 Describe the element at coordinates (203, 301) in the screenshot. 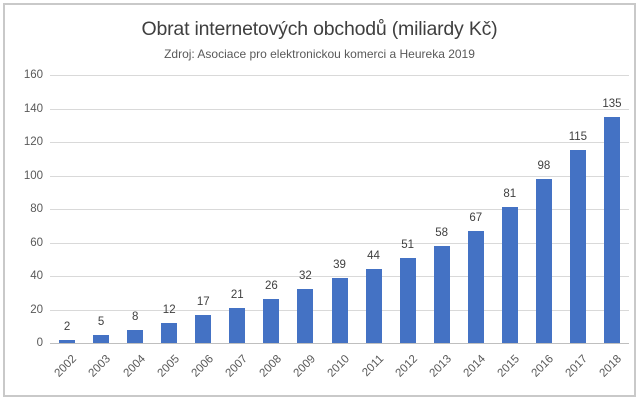

I see `bar-value-label: 17` at that location.